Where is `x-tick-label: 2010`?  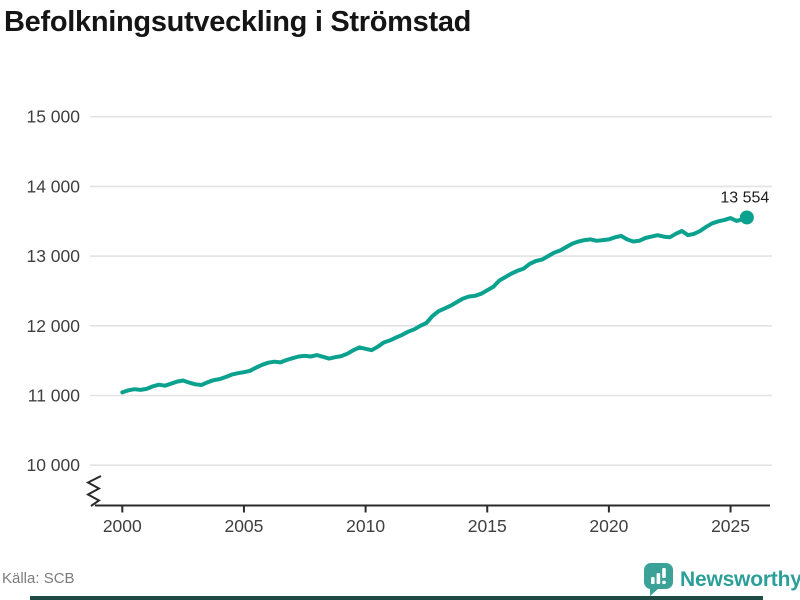 x-tick-label: 2010 is located at coordinates (365, 526).